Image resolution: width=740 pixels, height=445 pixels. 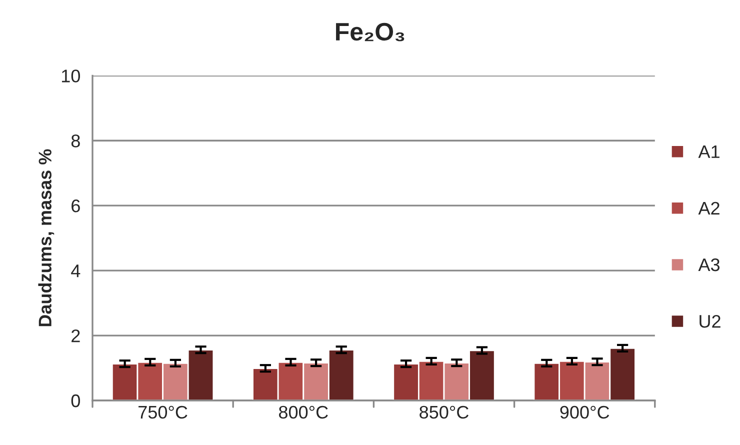 I want to click on y-tick-label: 0, so click(x=75, y=401).